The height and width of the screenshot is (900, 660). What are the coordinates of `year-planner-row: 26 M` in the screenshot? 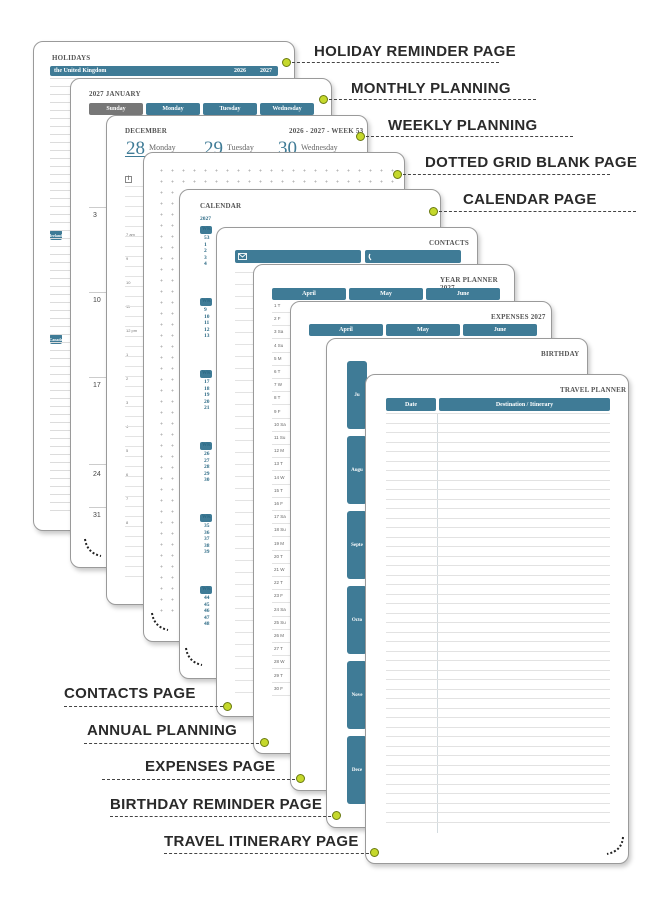 It's located at (279, 635).